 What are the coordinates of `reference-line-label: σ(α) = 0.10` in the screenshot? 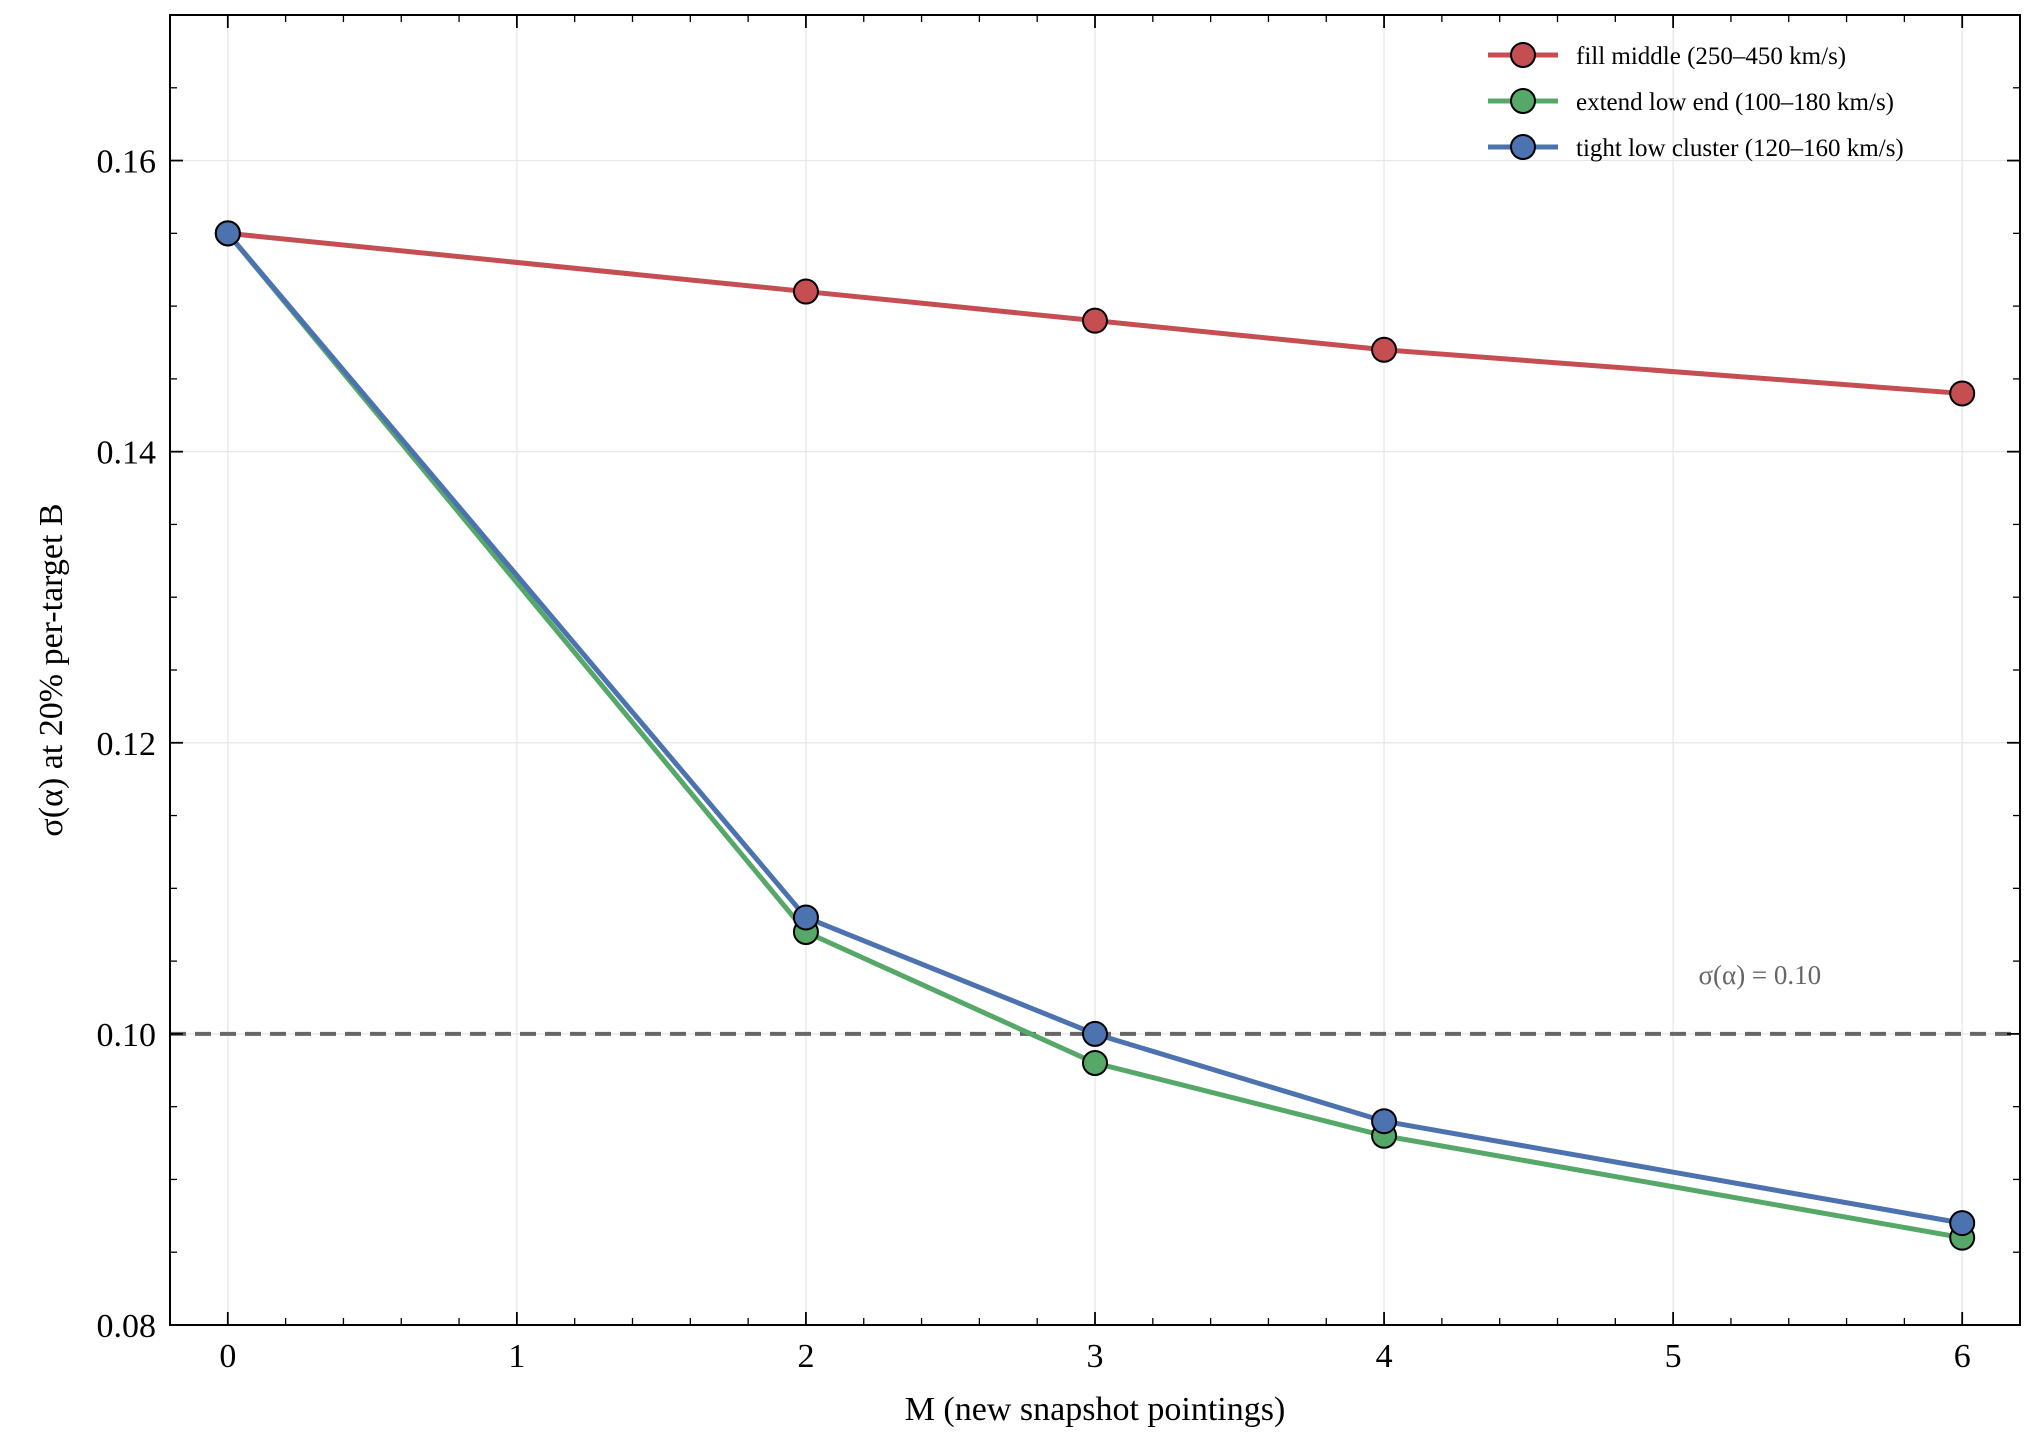 It's located at (1760, 975).